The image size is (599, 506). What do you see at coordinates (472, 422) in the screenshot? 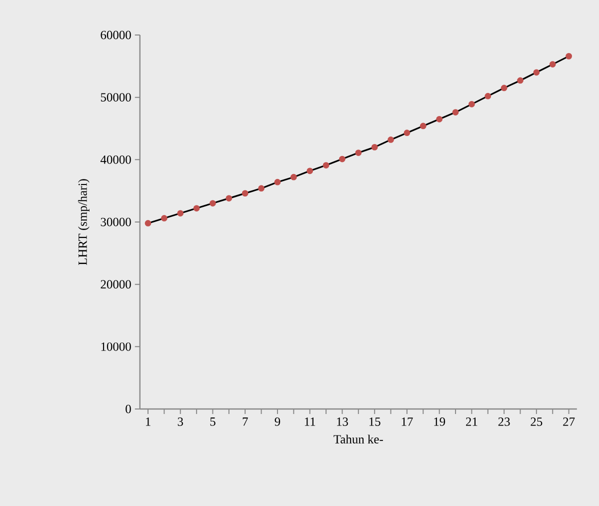
I see `x-tick-label: 21` at bounding box center [472, 422].